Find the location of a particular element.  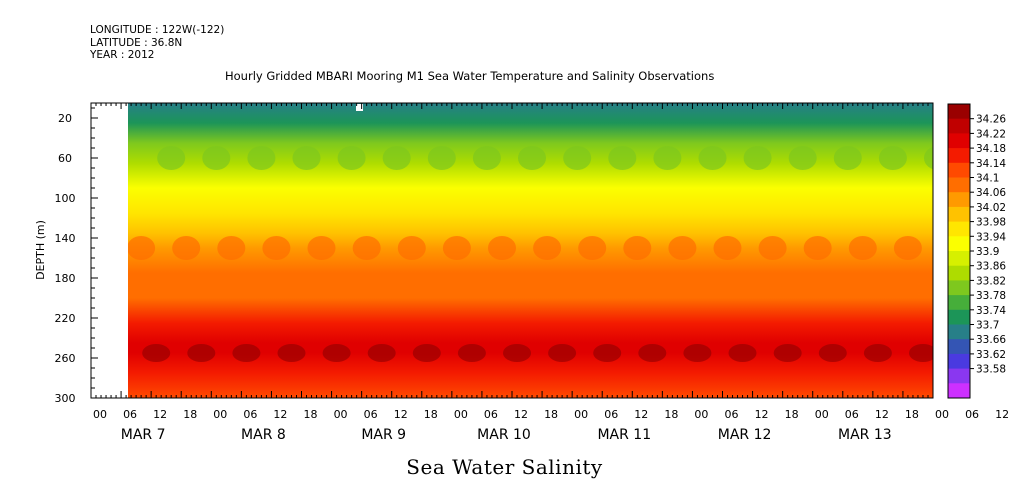

colorbar-label: 34.1 is located at coordinates (987, 179).